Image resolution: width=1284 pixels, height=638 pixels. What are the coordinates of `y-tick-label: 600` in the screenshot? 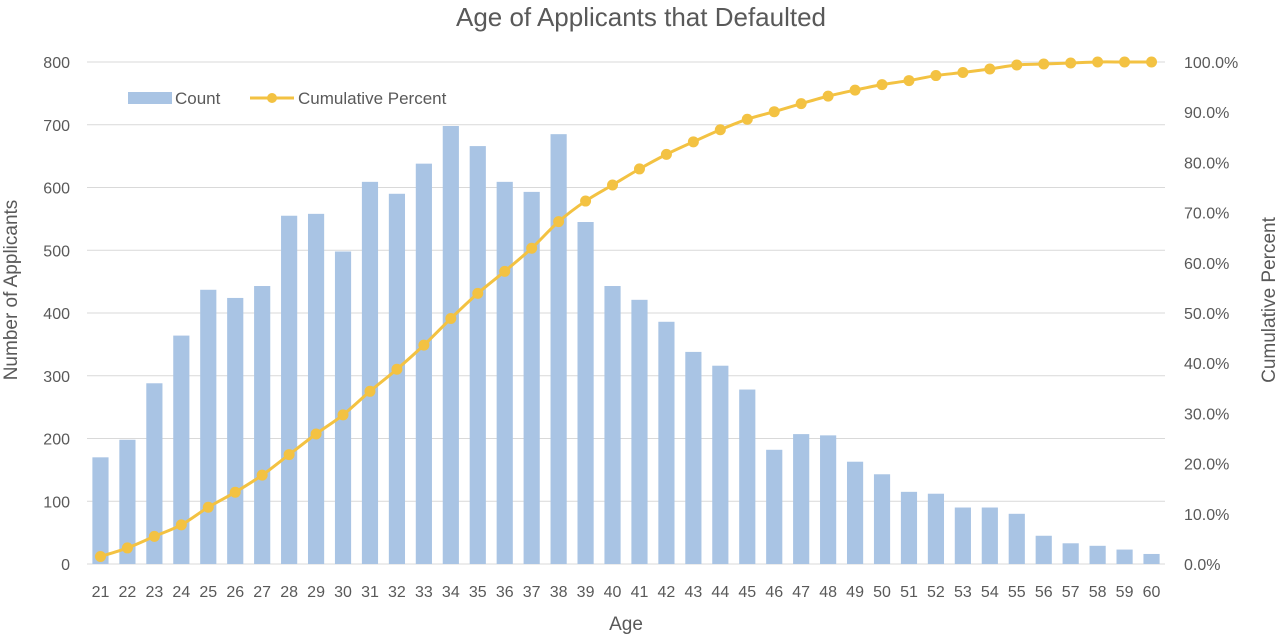 It's located at (56, 189).